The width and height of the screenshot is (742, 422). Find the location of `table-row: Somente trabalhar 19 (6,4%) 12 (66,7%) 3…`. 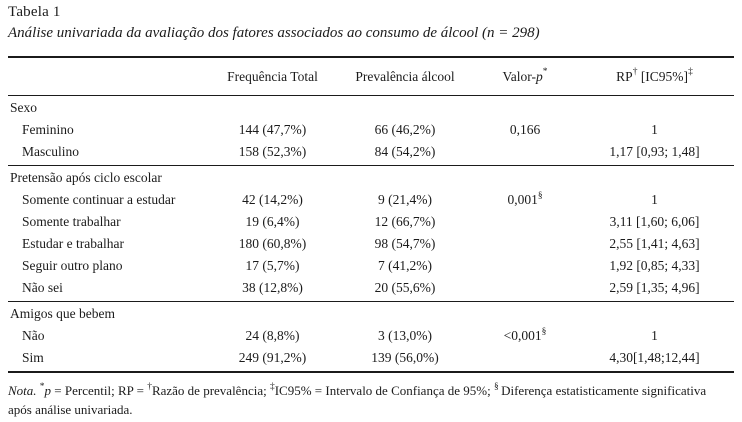

table-row: Somente trabalhar 19 (6,4%) 12 (66,7%) 3… is located at coordinates (371, 222).